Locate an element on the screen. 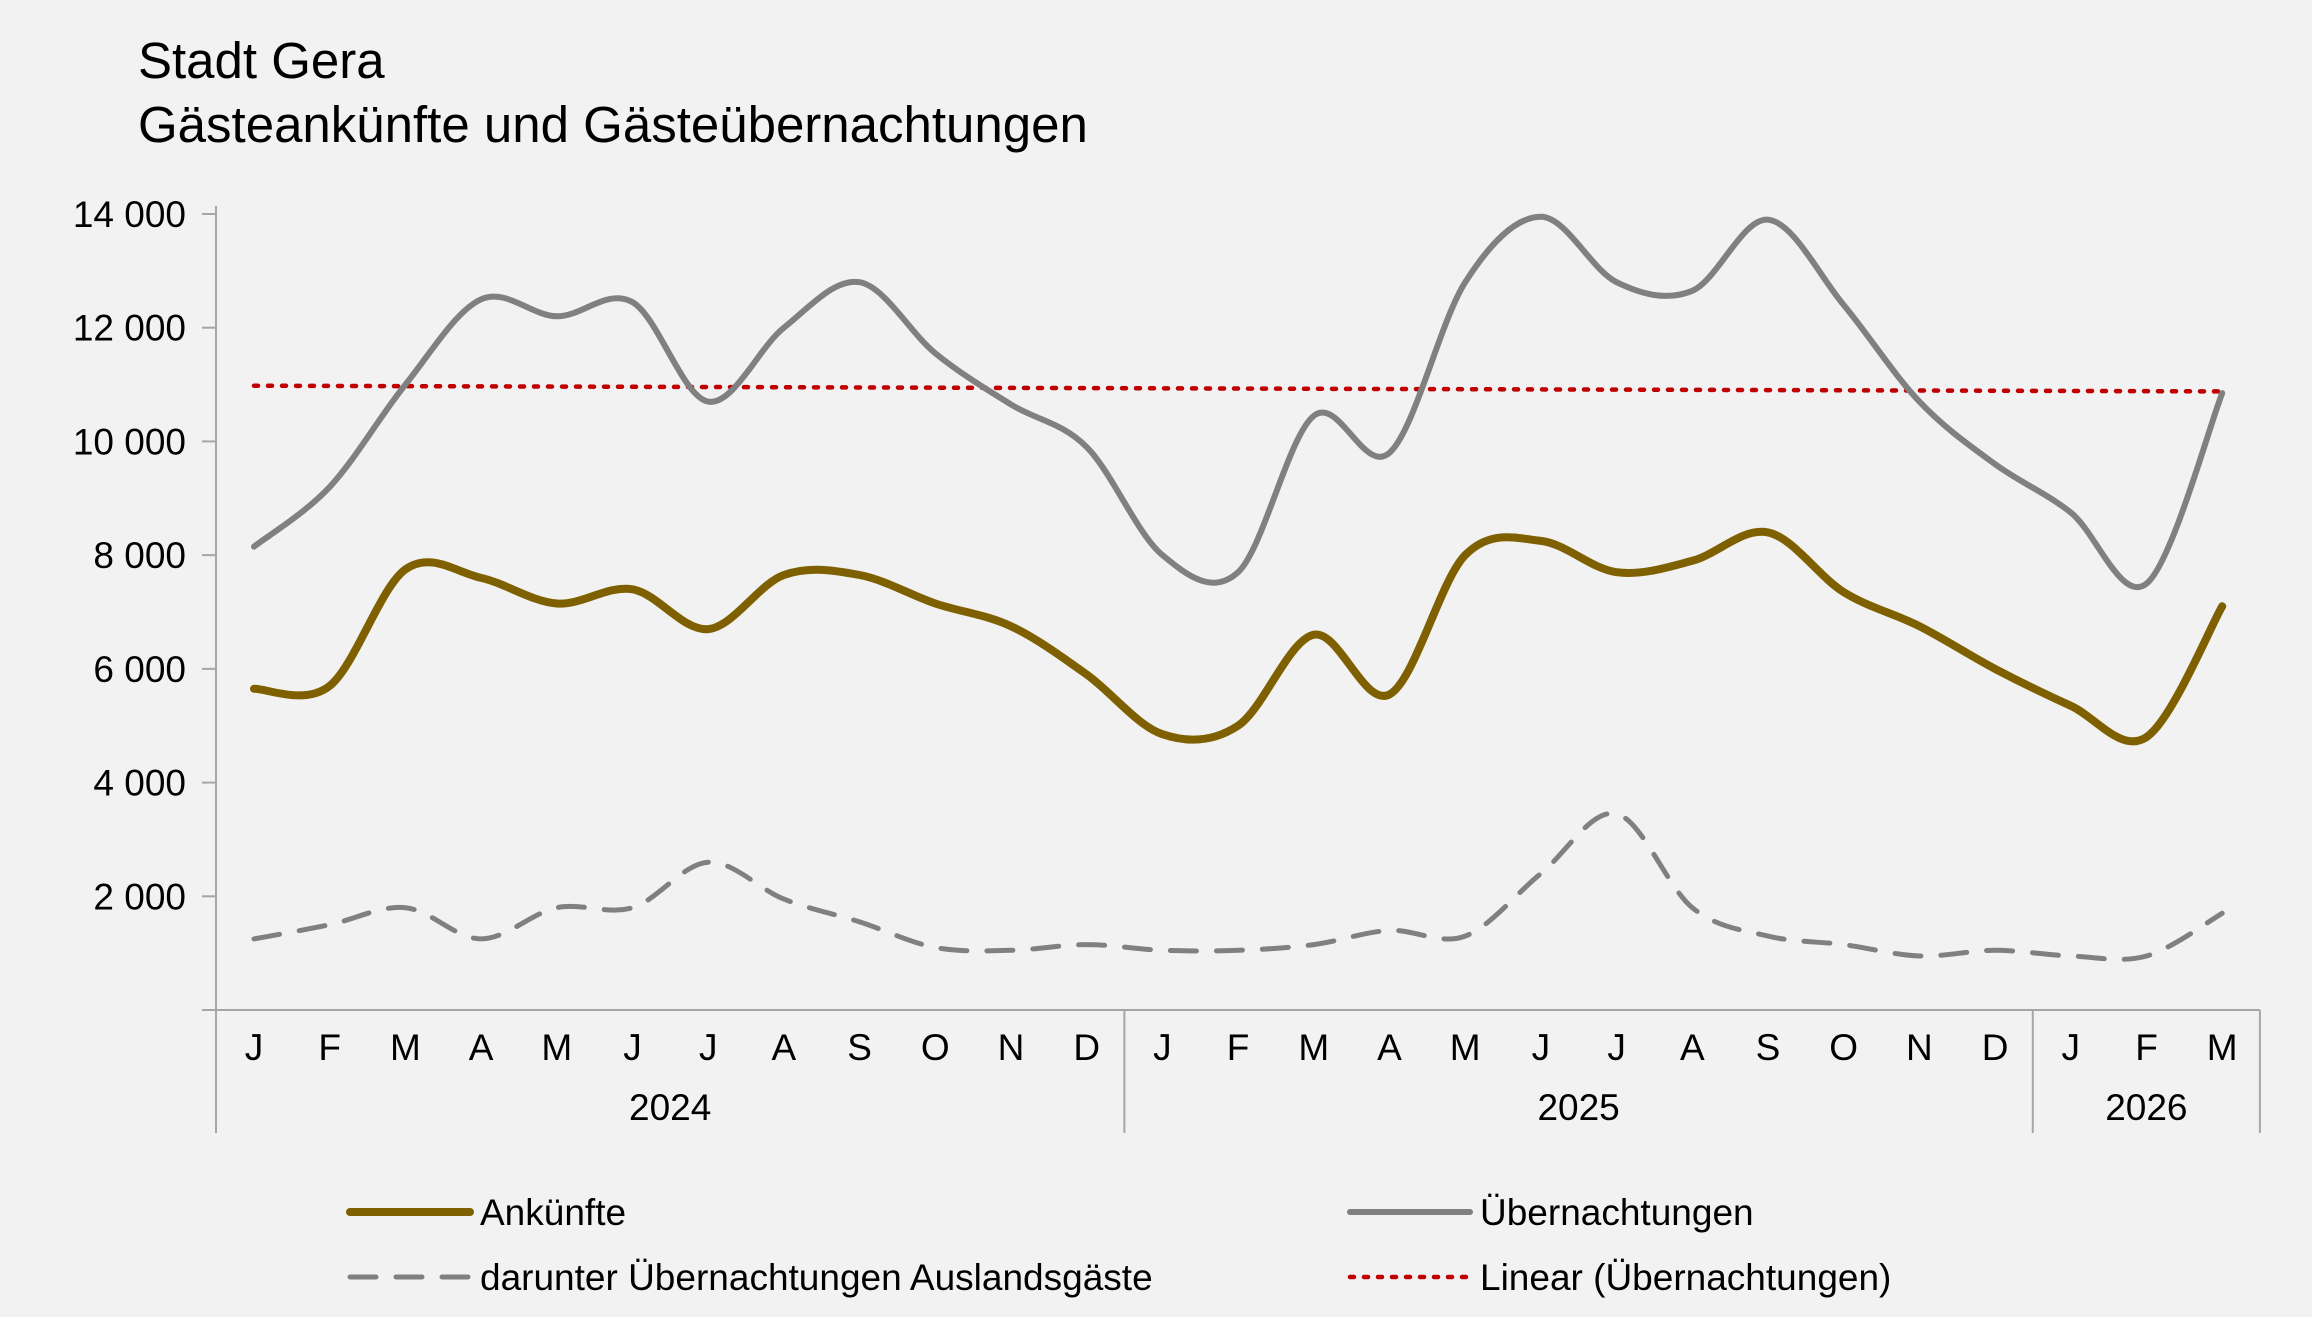 The width and height of the screenshot is (2312, 1317). legend-item-ank-nfte: Ankünfte is located at coordinates (486, 1212).